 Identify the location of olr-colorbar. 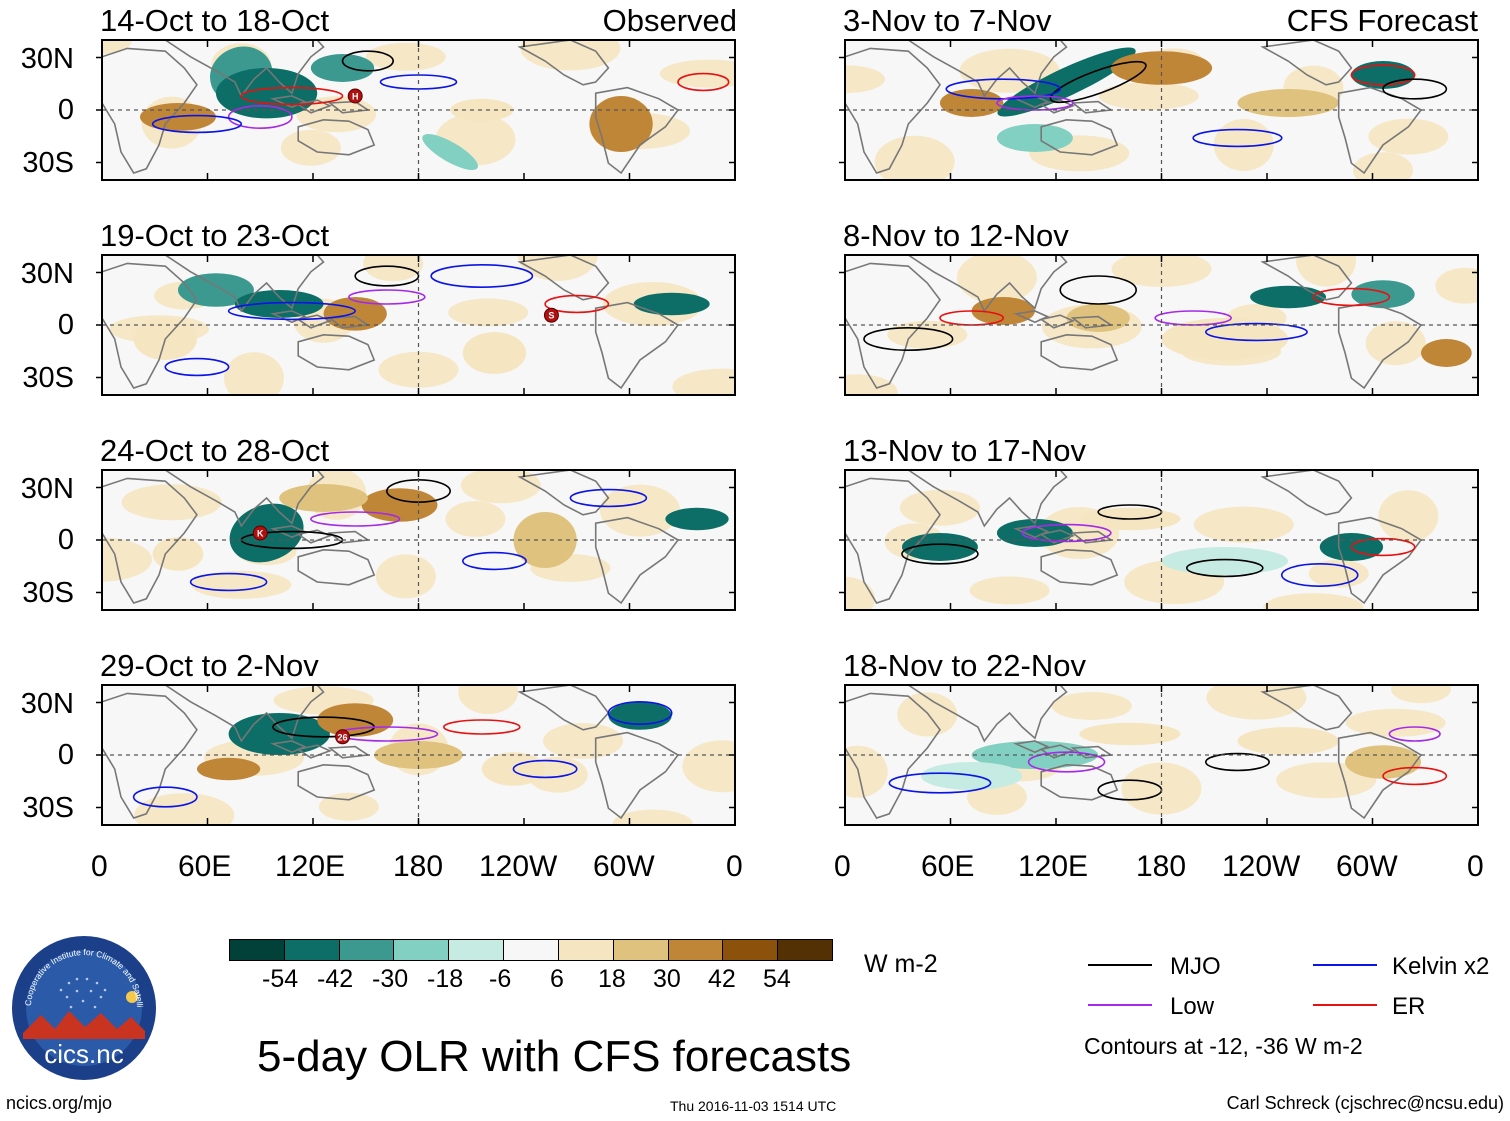
(531, 950).